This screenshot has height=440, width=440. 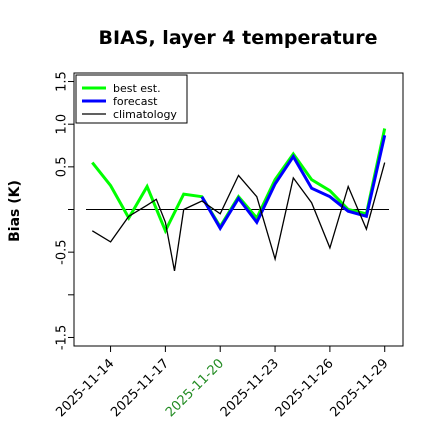 What do you see at coordinates (15, 211) in the screenshot?
I see `y-axis-label: Bias (K)` at bounding box center [15, 211].